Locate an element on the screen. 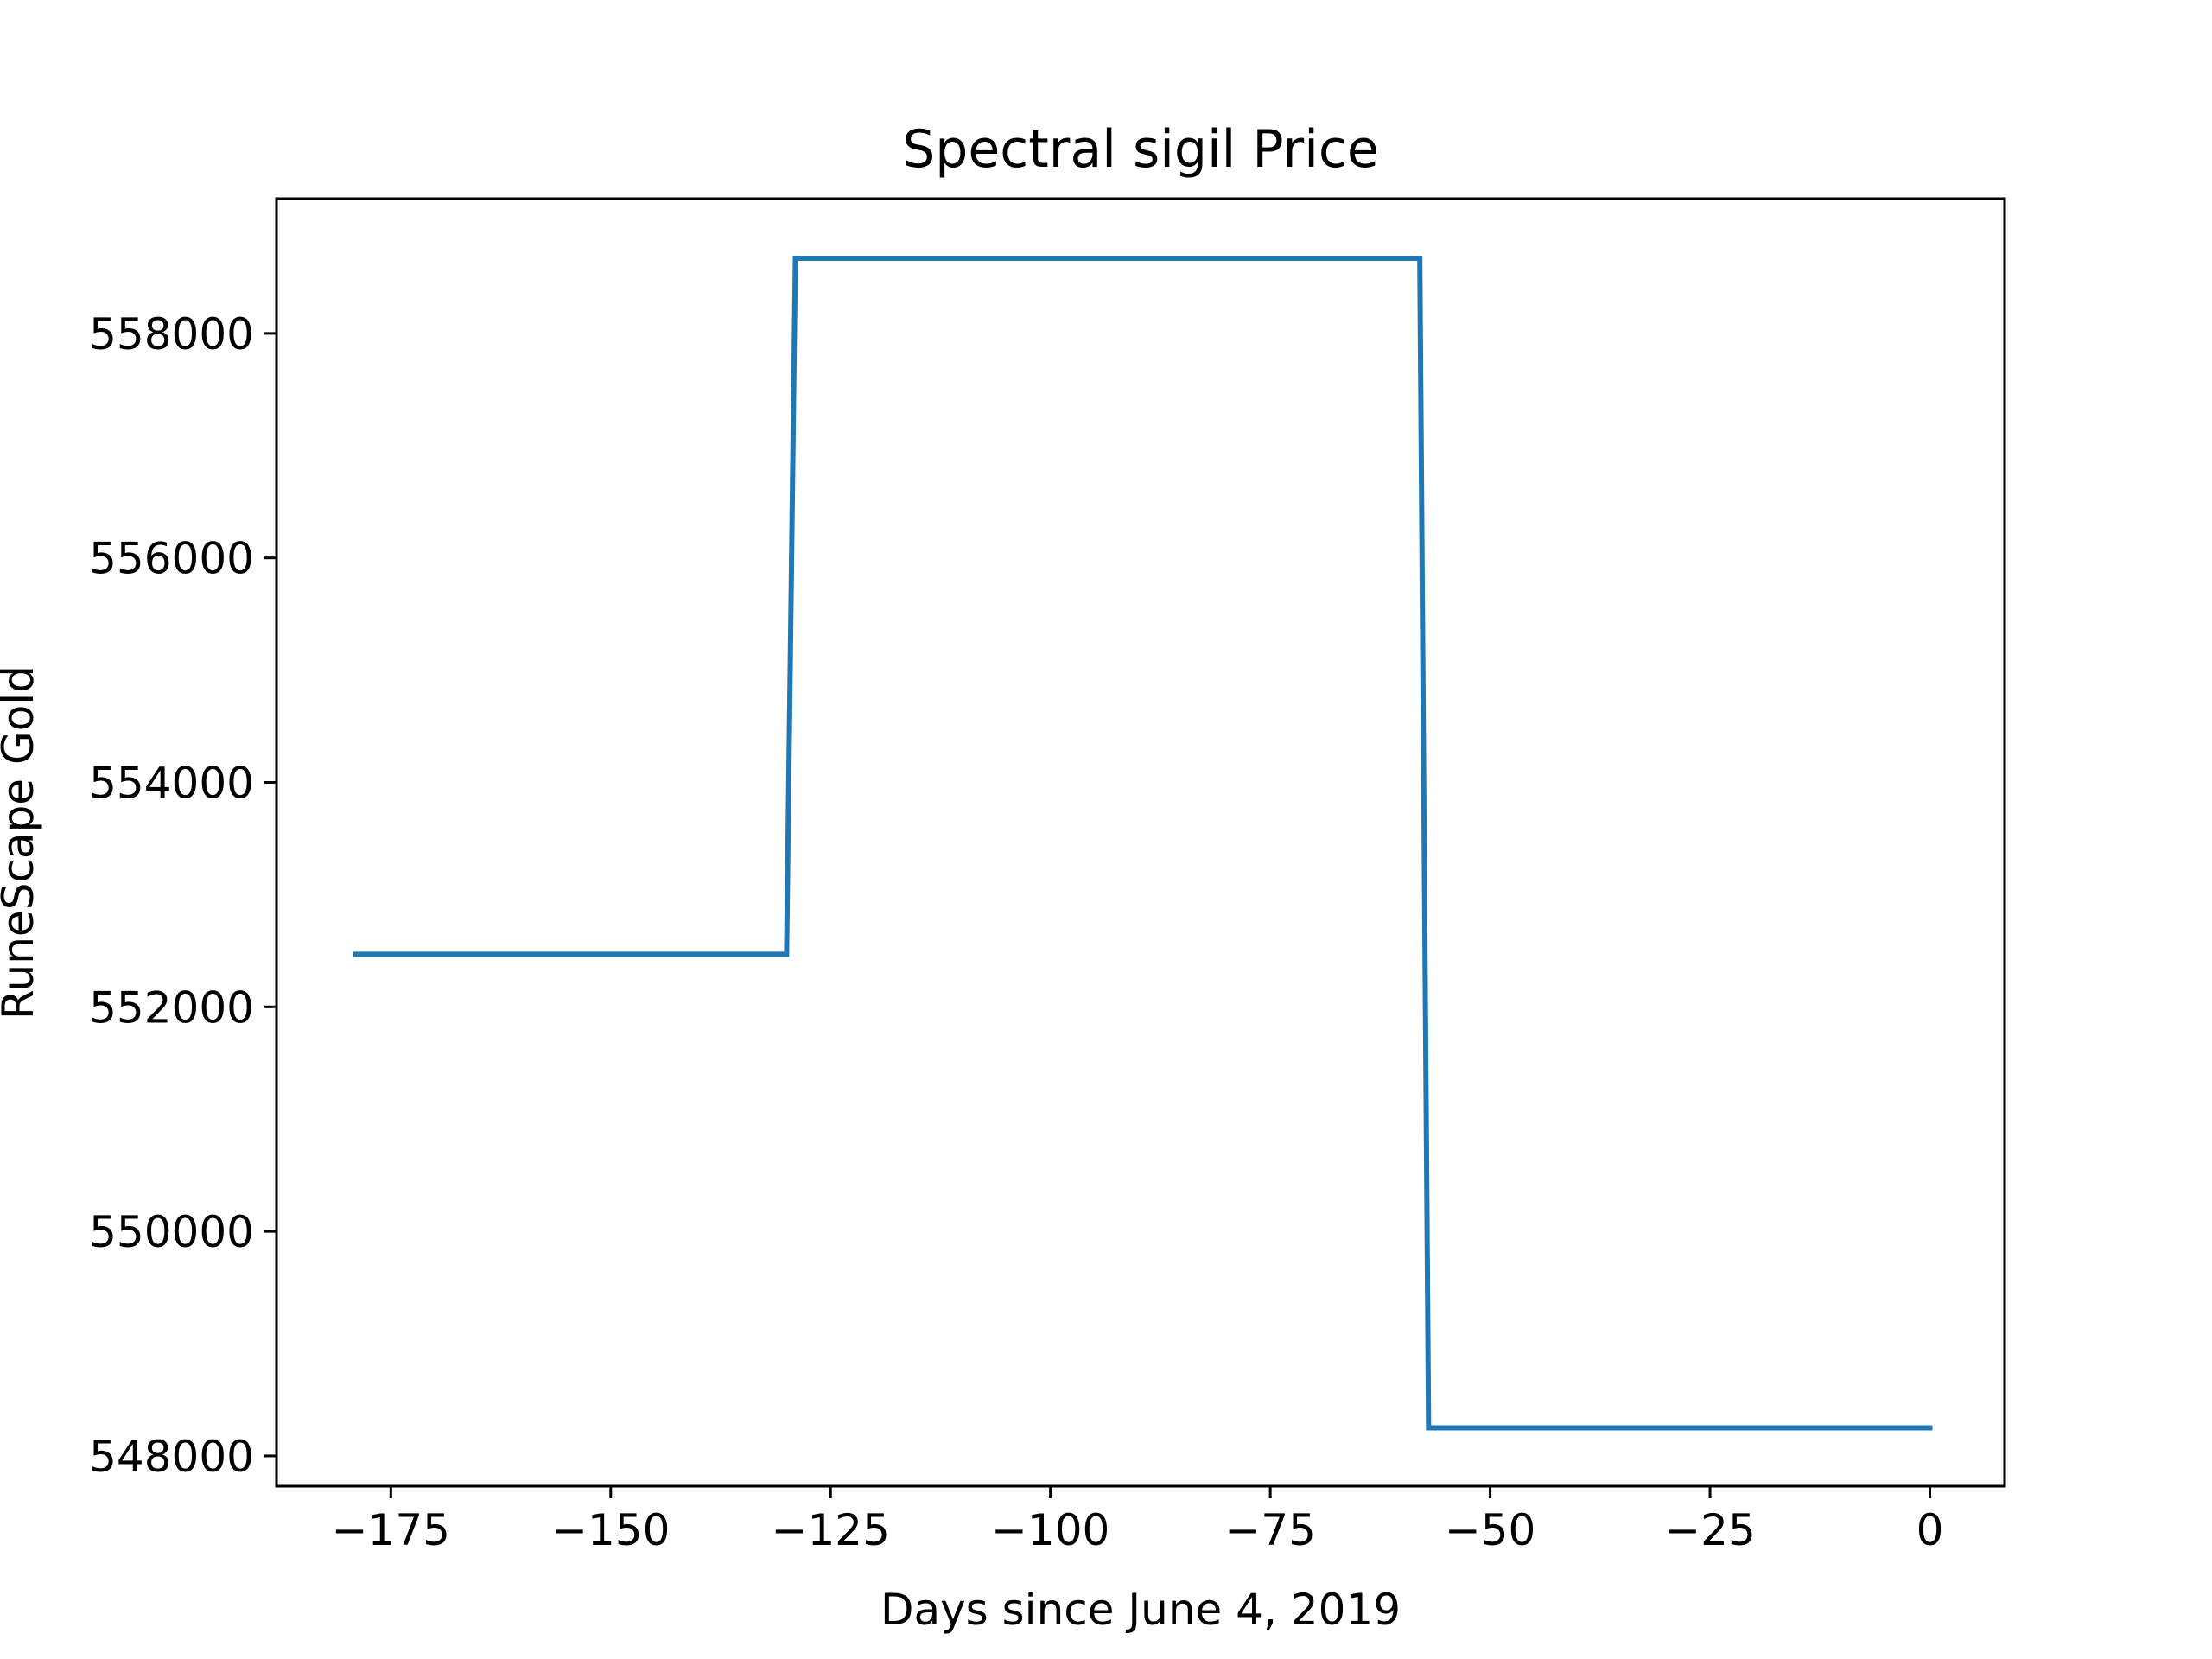 The height and width of the screenshot is (1659, 2212). x-tick-label: −25 is located at coordinates (1710, 1530).